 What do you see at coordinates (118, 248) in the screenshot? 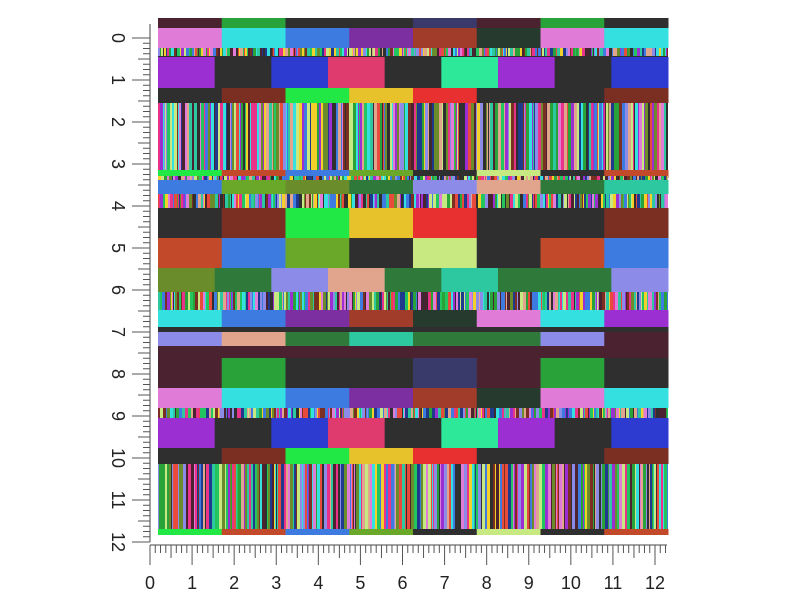
I see `left-ruler-label: 5` at bounding box center [118, 248].